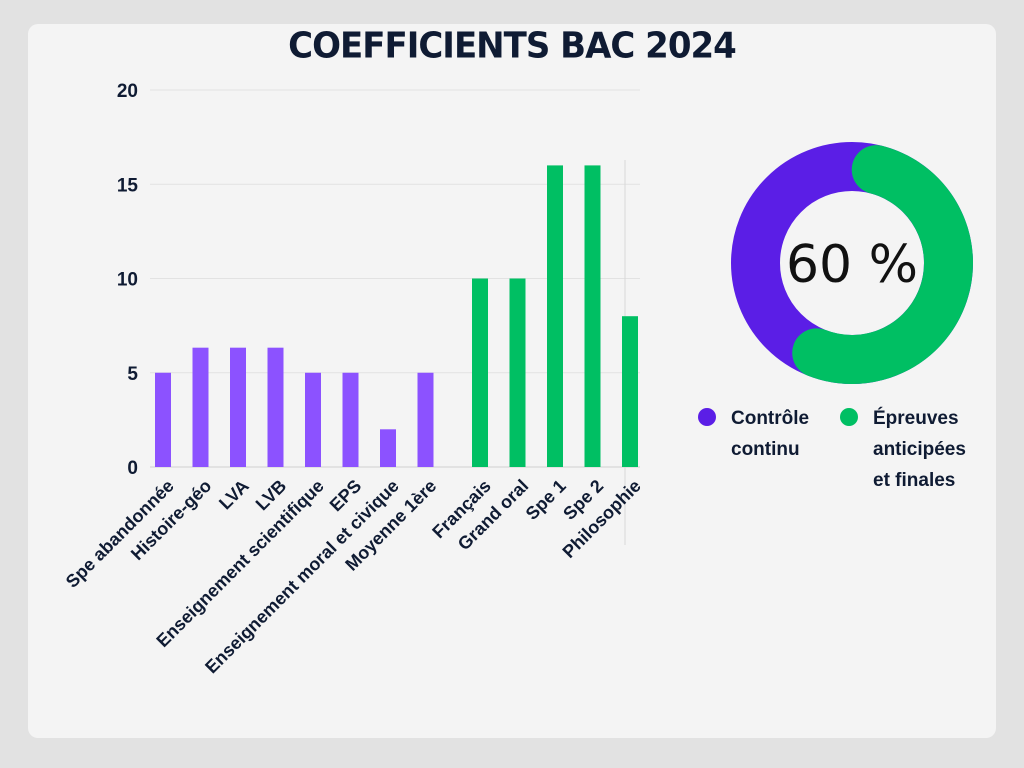  I want to click on y-tick-label: 20, so click(127, 91).